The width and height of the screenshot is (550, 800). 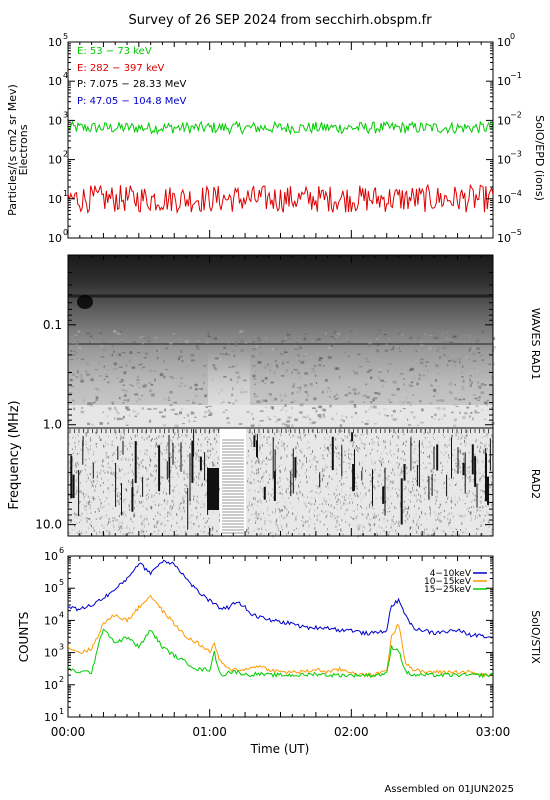 What do you see at coordinates (51, 685) in the screenshot?
I see `stix-tick-label: 10` at bounding box center [51, 685].